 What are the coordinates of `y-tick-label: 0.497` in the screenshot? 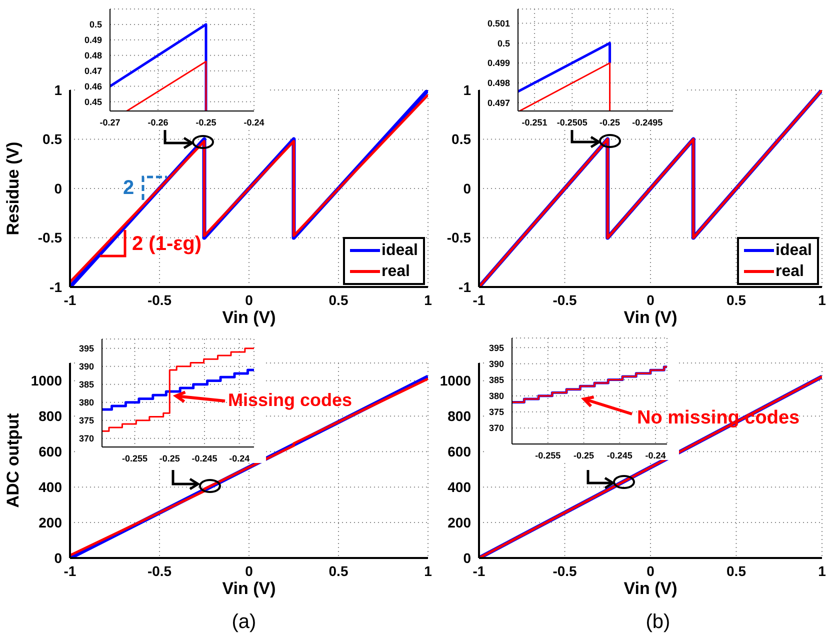 It's located at (498, 103).